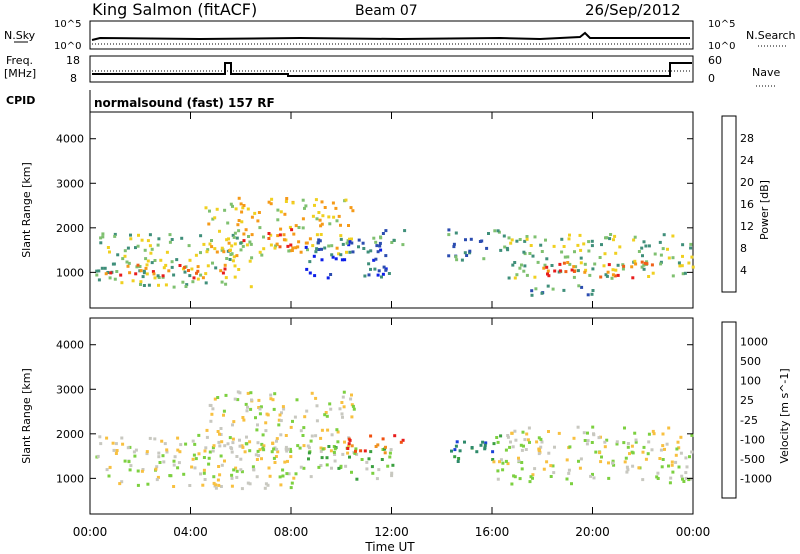  What do you see at coordinates (392, 69) in the screenshot?
I see `freq-line` at bounding box center [392, 69].